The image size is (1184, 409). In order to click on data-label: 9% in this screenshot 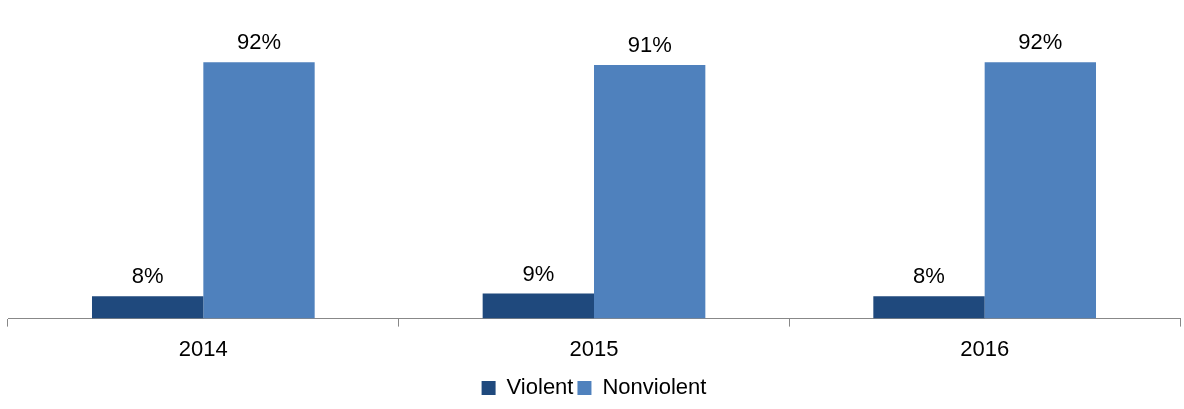, I will do `click(538, 273)`.